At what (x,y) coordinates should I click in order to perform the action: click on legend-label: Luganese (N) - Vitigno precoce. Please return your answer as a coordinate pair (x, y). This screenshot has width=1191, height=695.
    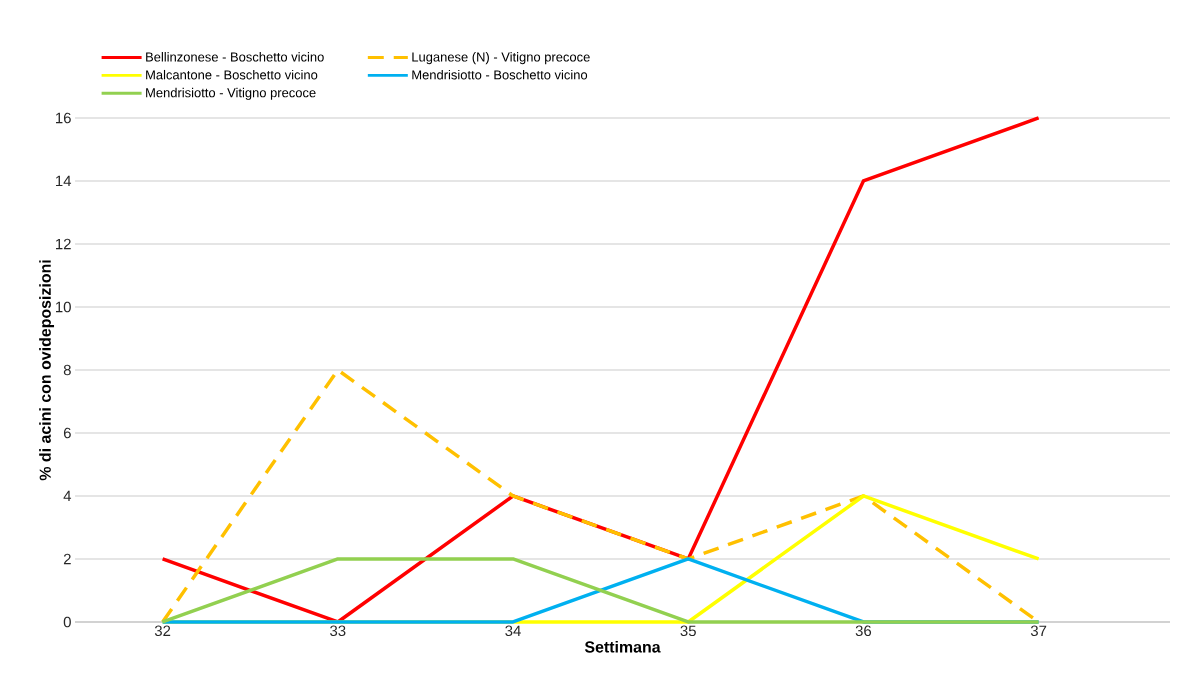
    Looking at the image, I should click on (501, 58).